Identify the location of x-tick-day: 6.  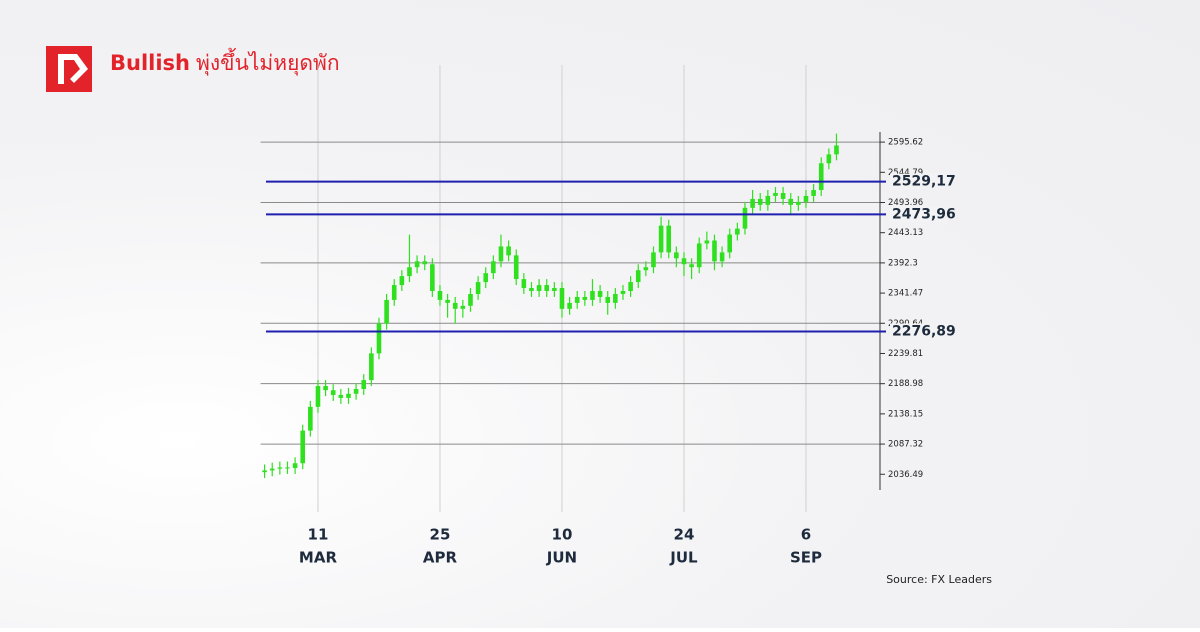
(806, 535).